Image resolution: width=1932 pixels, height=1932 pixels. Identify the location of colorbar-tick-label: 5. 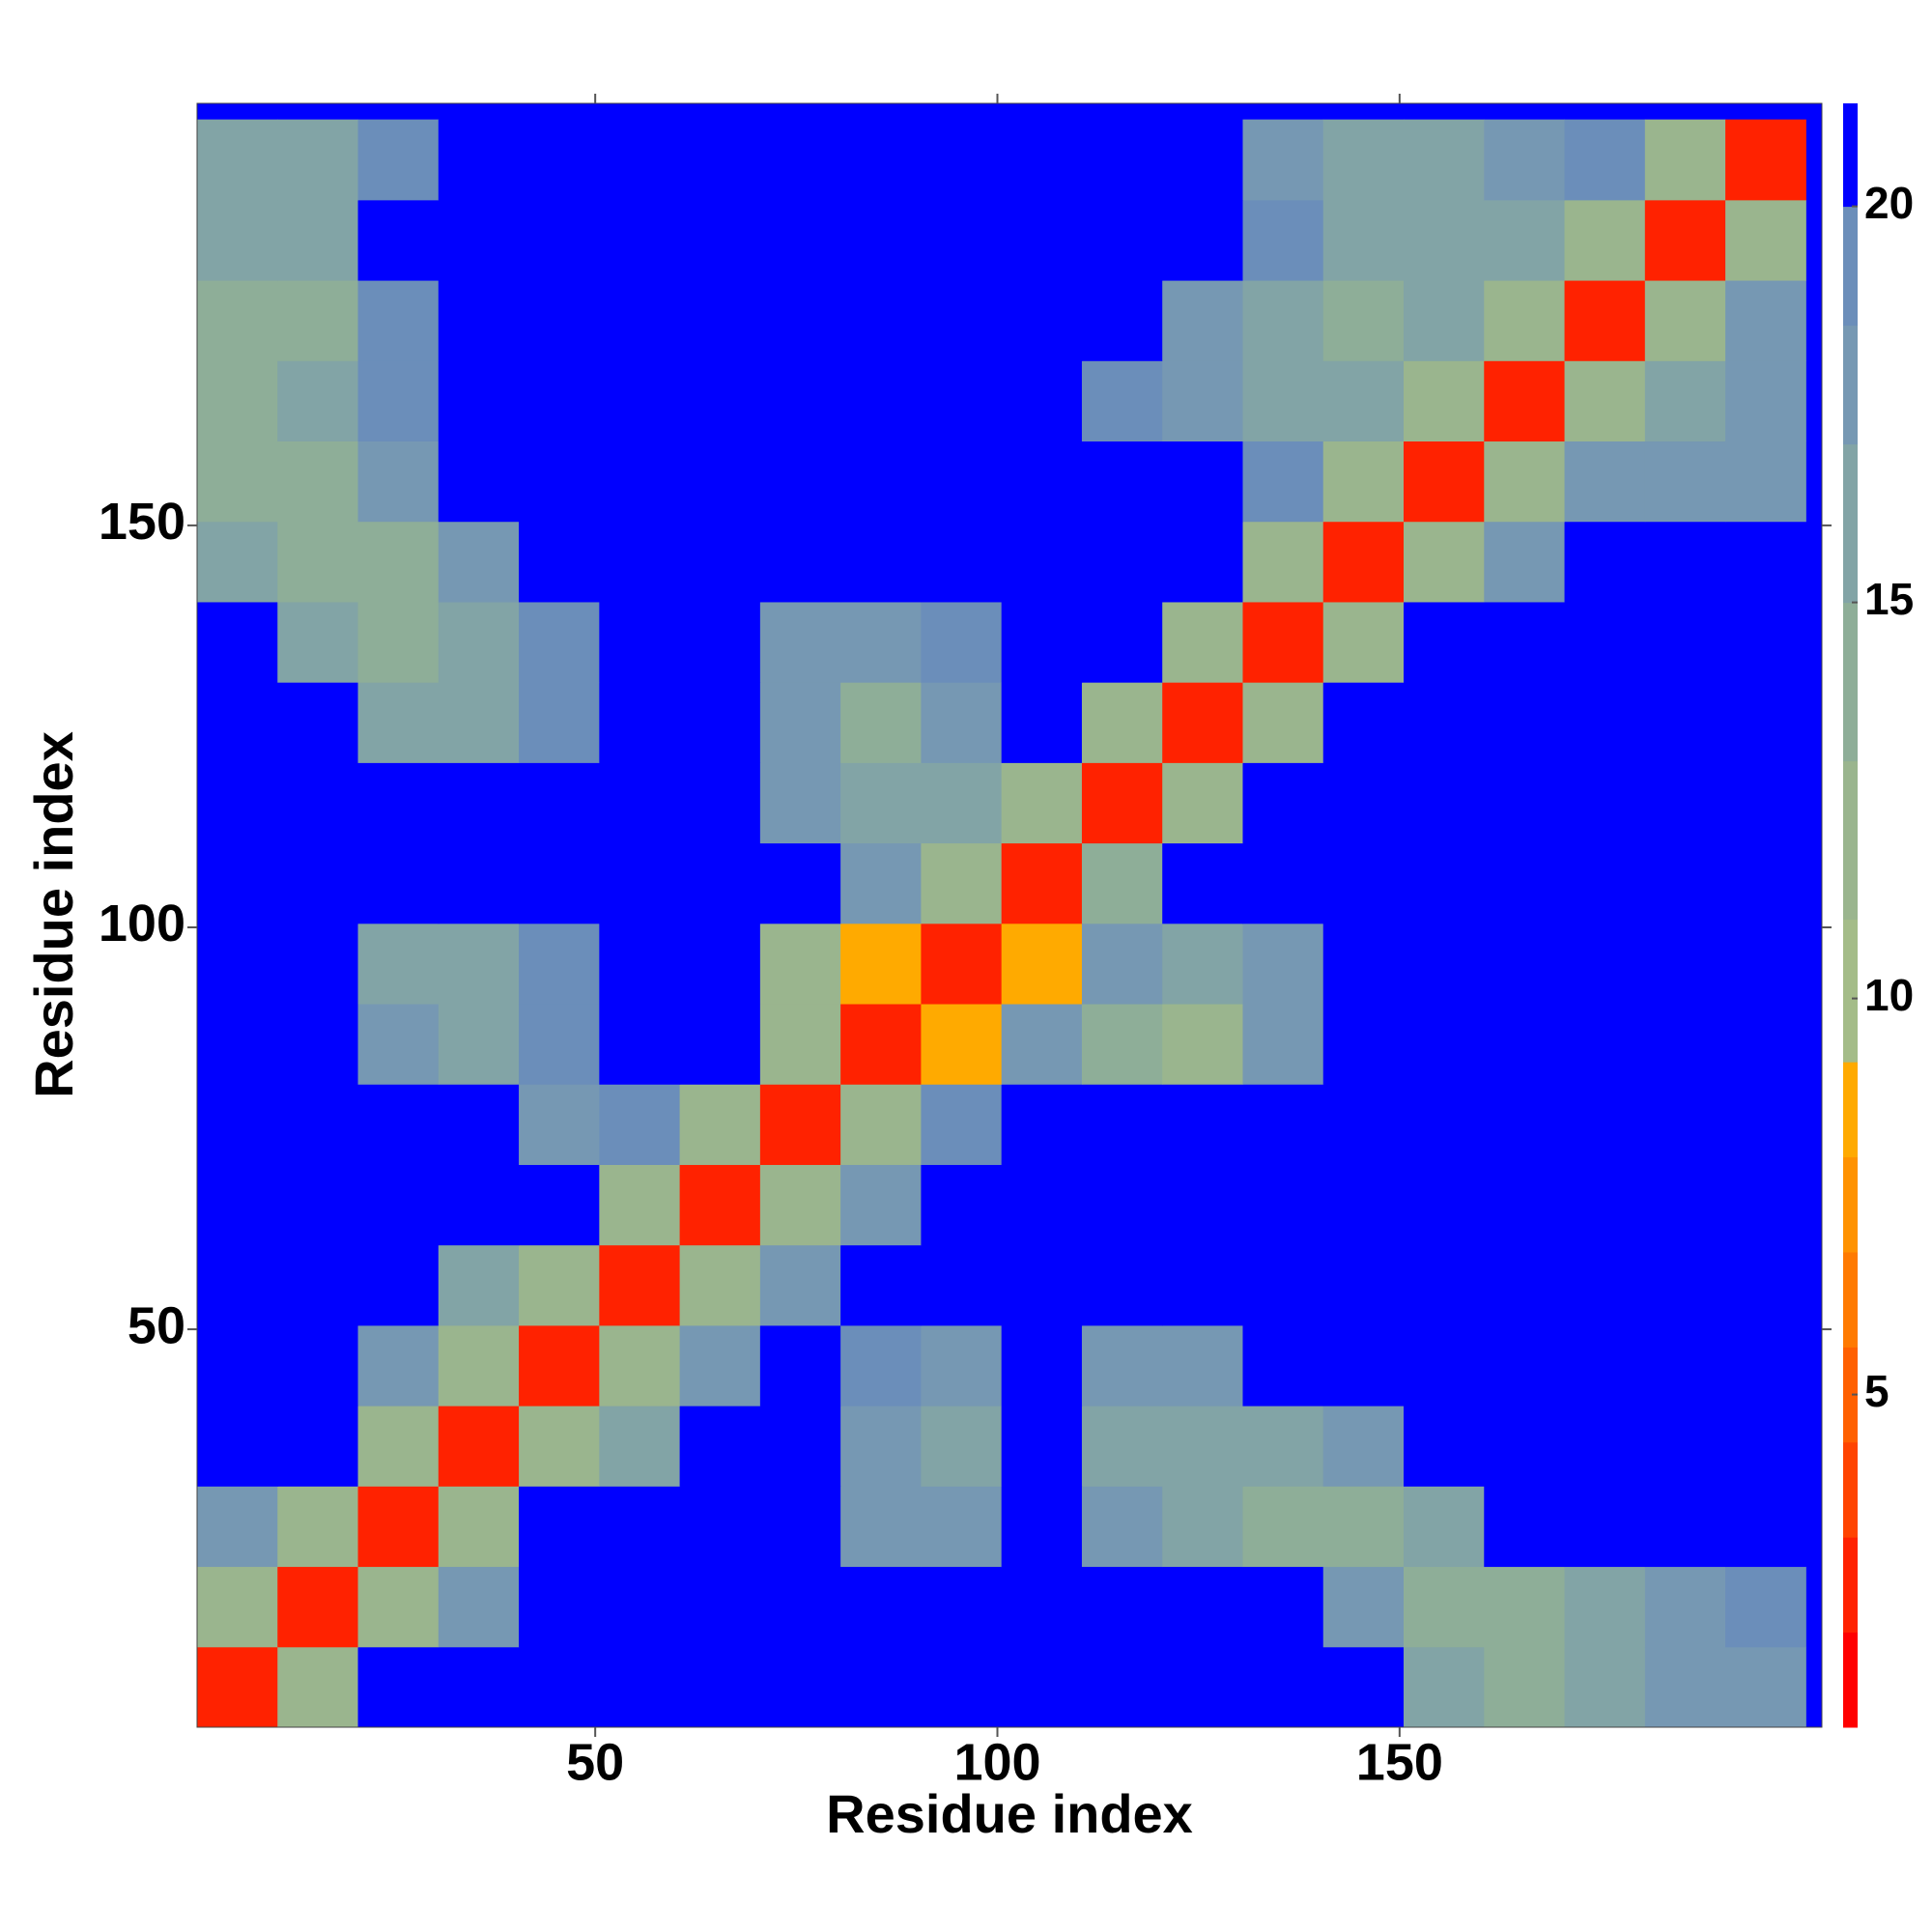
(1876, 1391).